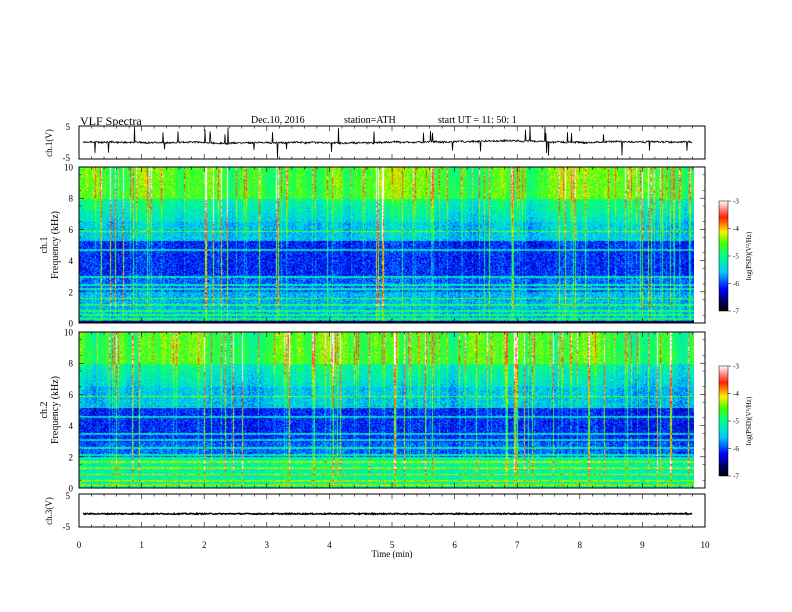 Image resolution: width=792 pixels, height=612 pixels. Describe the element at coordinates (749, 420) in the screenshot. I see `ch2-colorbar-label: log(PSD)(V²/Hz)` at that location.